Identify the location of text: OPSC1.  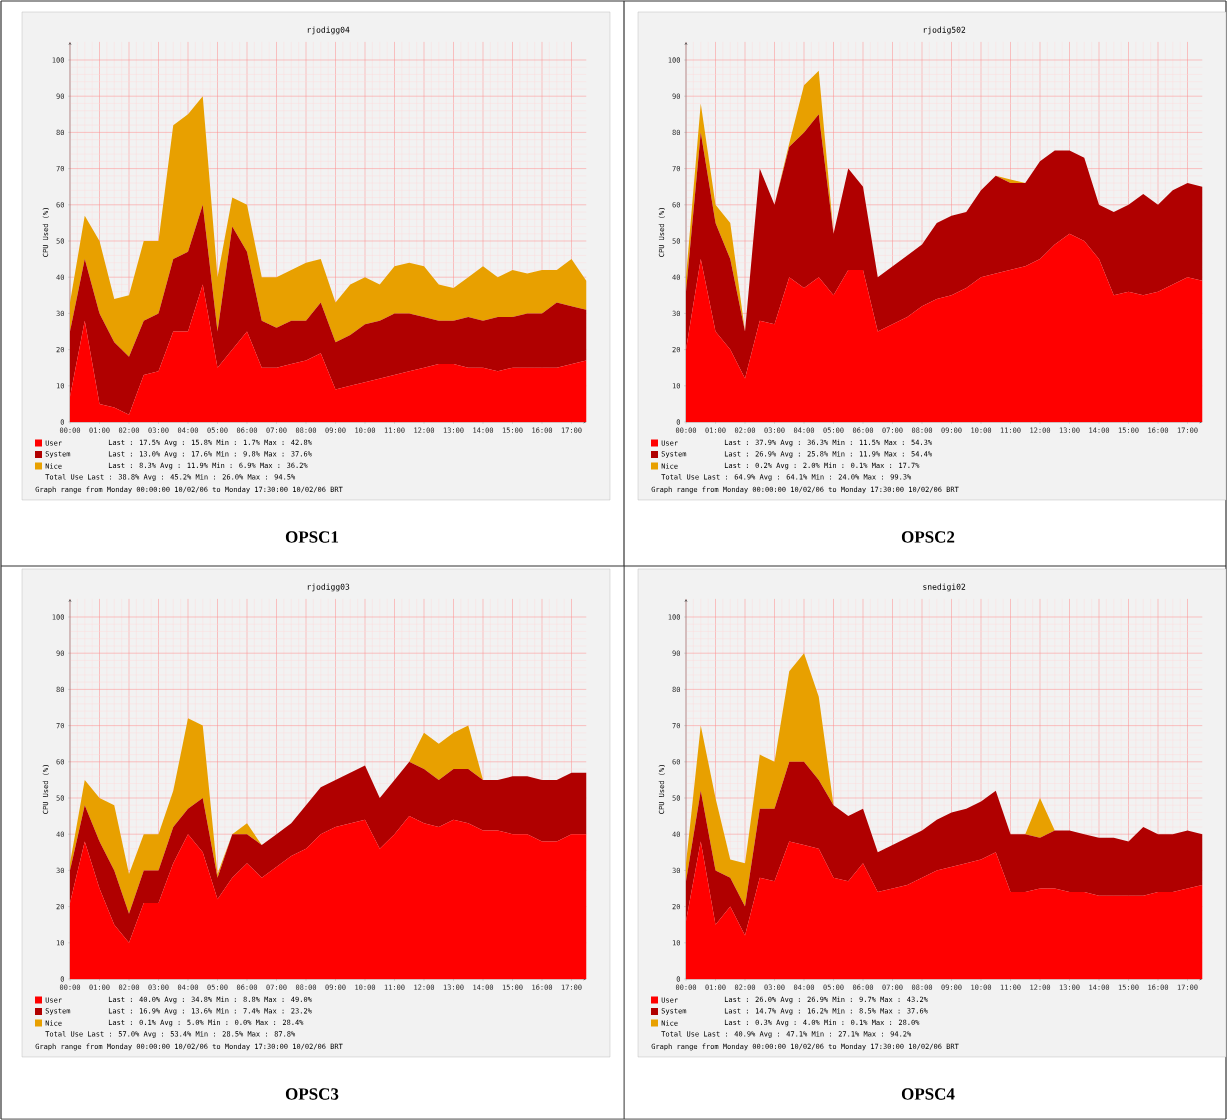
(312, 537).